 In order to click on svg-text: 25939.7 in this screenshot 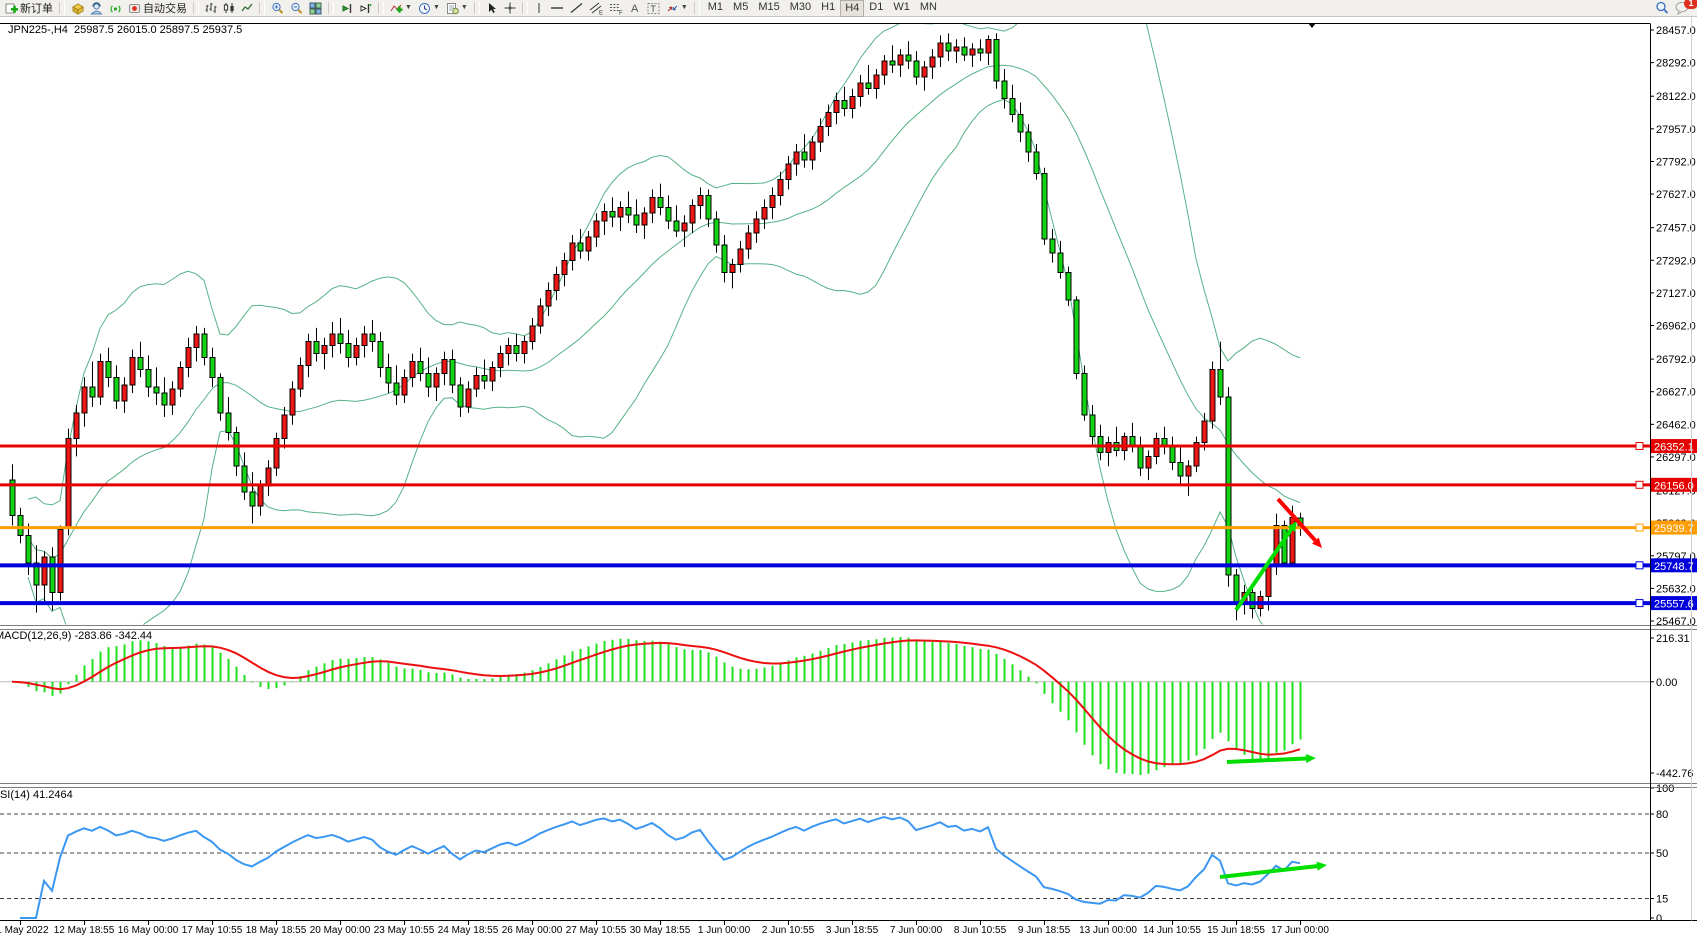, I will do `click(1674, 529)`.